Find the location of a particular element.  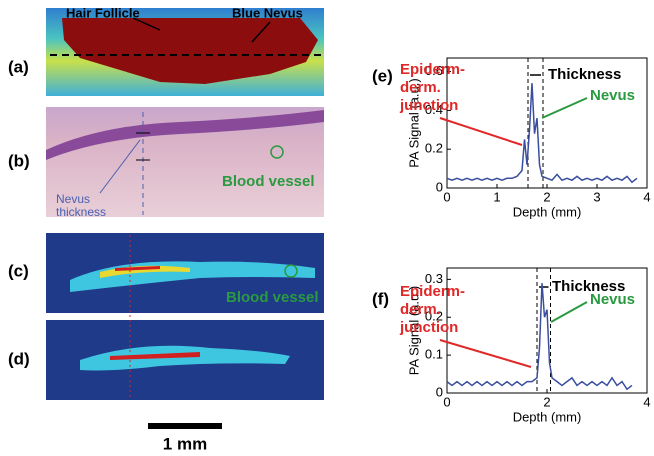

x-tick-label: 1 is located at coordinates (496, 196).